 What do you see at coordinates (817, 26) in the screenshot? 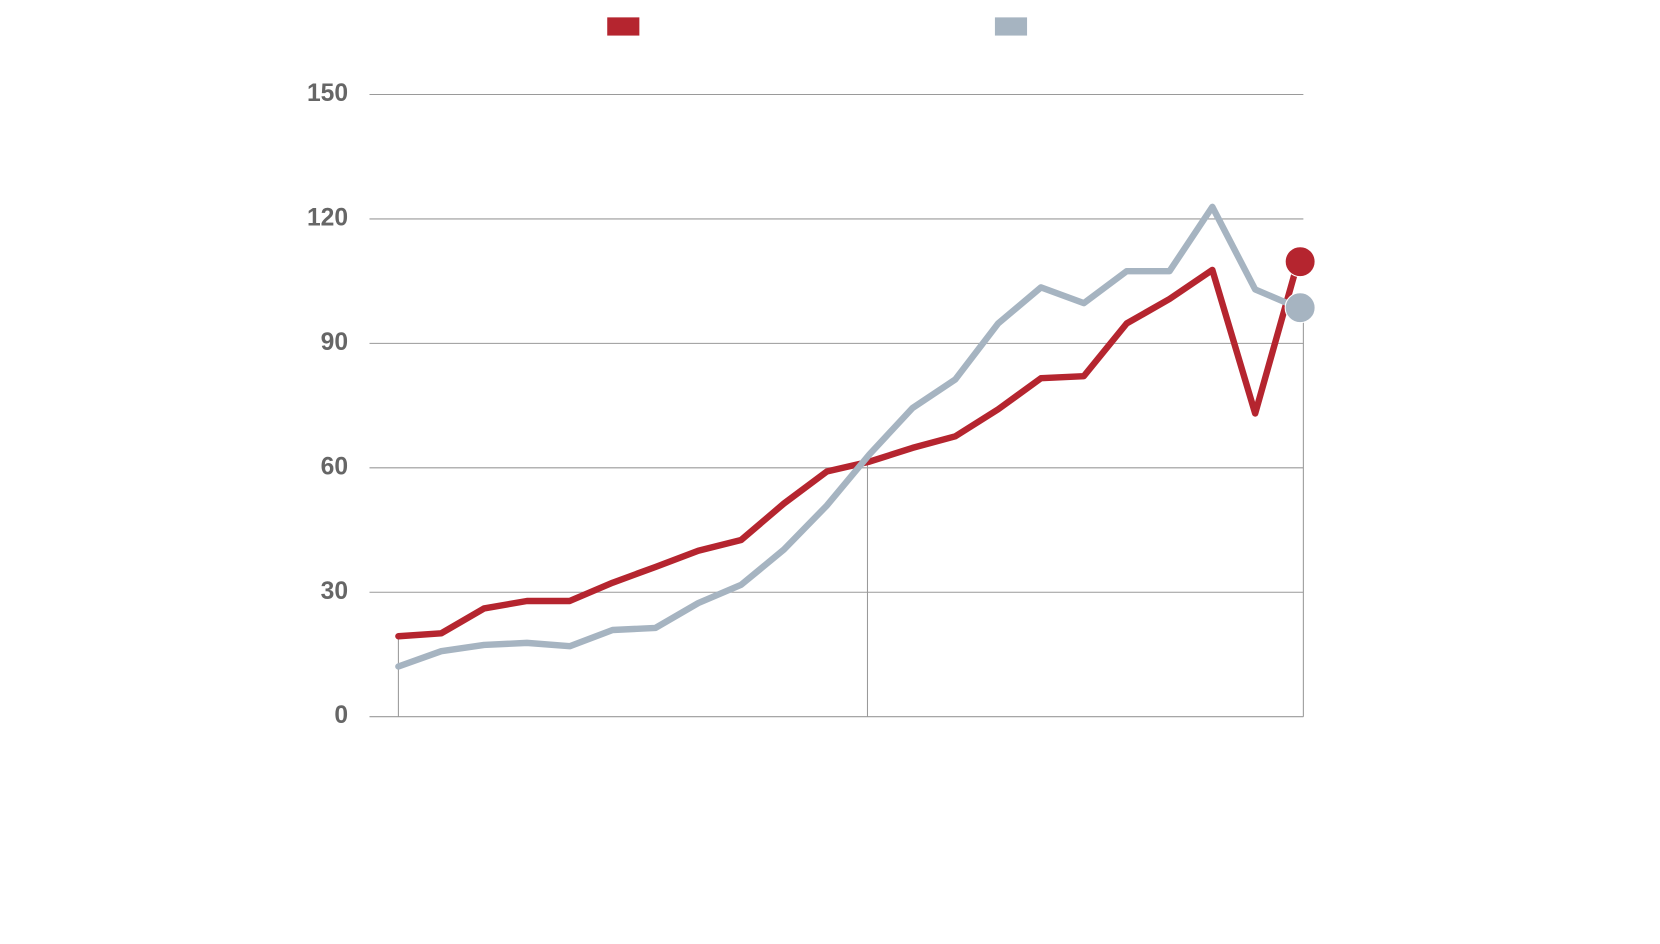
I see `legend` at bounding box center [817, 26].